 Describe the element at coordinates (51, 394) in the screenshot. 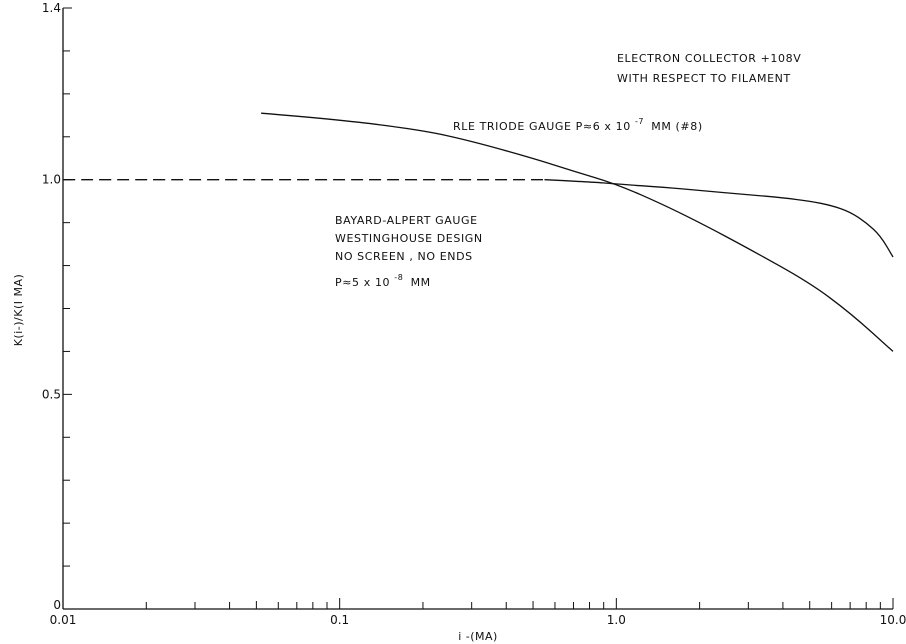

I see `y-tick-label: 0.5` at that location.